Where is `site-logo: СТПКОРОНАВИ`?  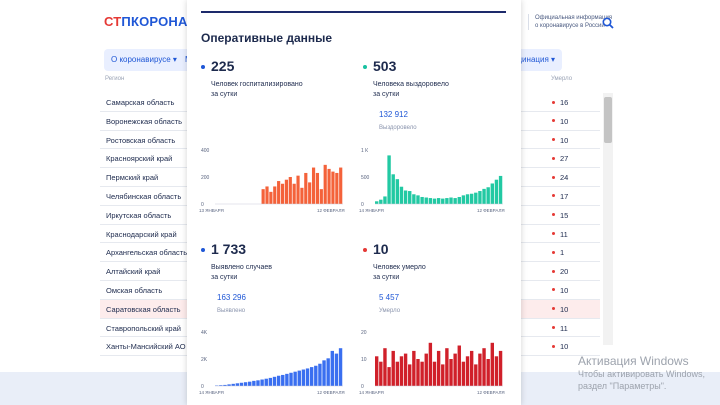 site-logo: СТПКОРОНАВИ is located at coordinates (155, 21).